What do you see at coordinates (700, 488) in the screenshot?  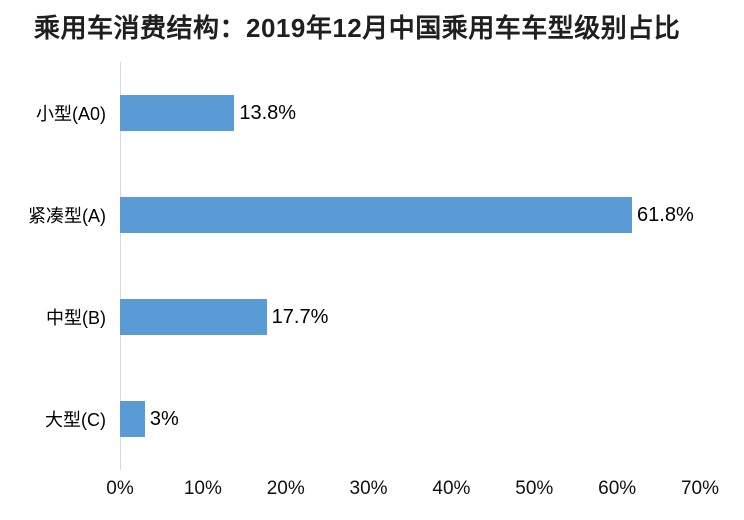 I see `x-tick-label: 70%` at bounding box center [700, 488].